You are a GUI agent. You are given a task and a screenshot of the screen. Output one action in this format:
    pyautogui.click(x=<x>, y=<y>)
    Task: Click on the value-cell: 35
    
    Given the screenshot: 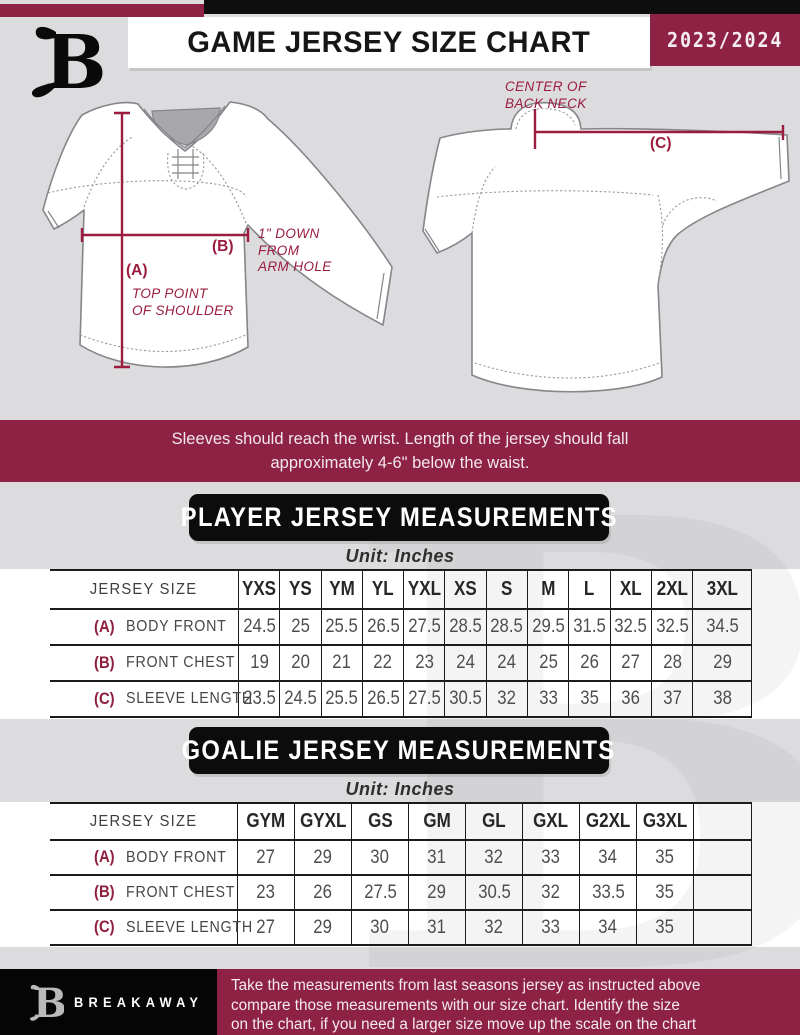 What is the action you would take?
    pyautogui.click(x=664, y=856)
    